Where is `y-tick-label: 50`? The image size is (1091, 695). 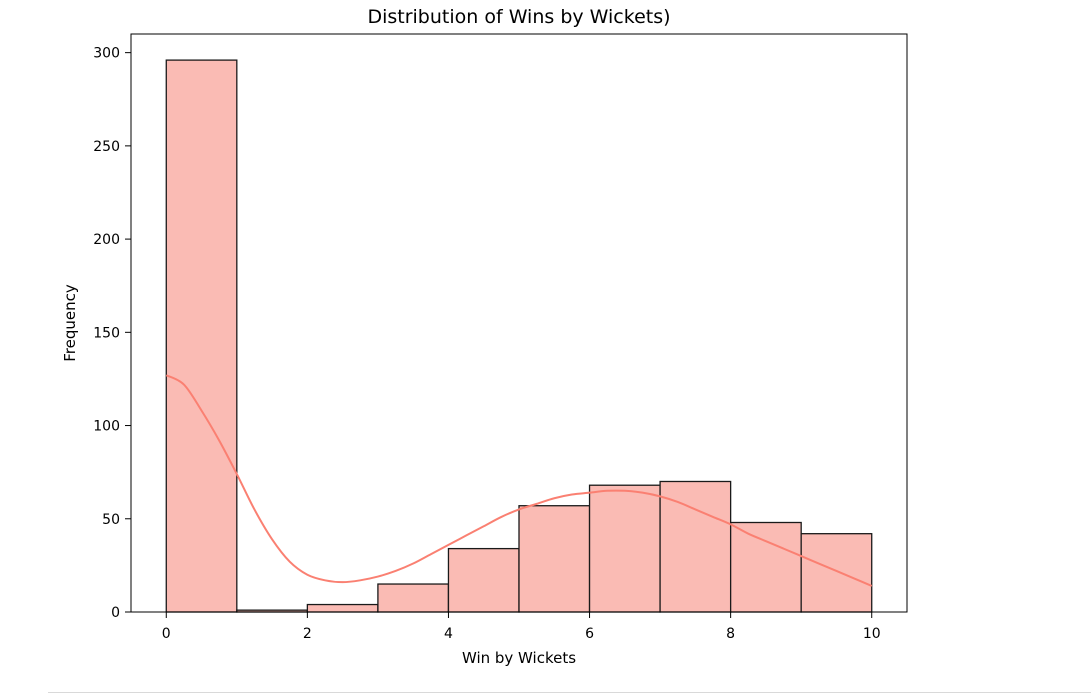 y-tick-label: 50 is located at coordinates (111, 520).